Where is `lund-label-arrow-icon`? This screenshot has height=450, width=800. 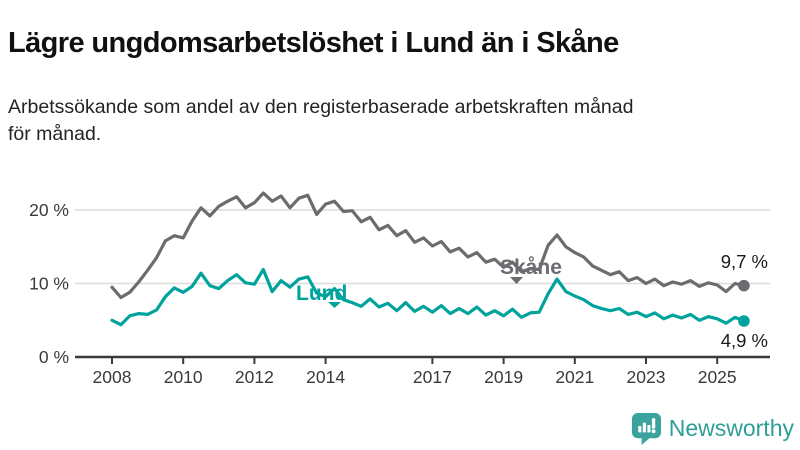 lund-label-arrow-icon is located at coordinates (334, 305).